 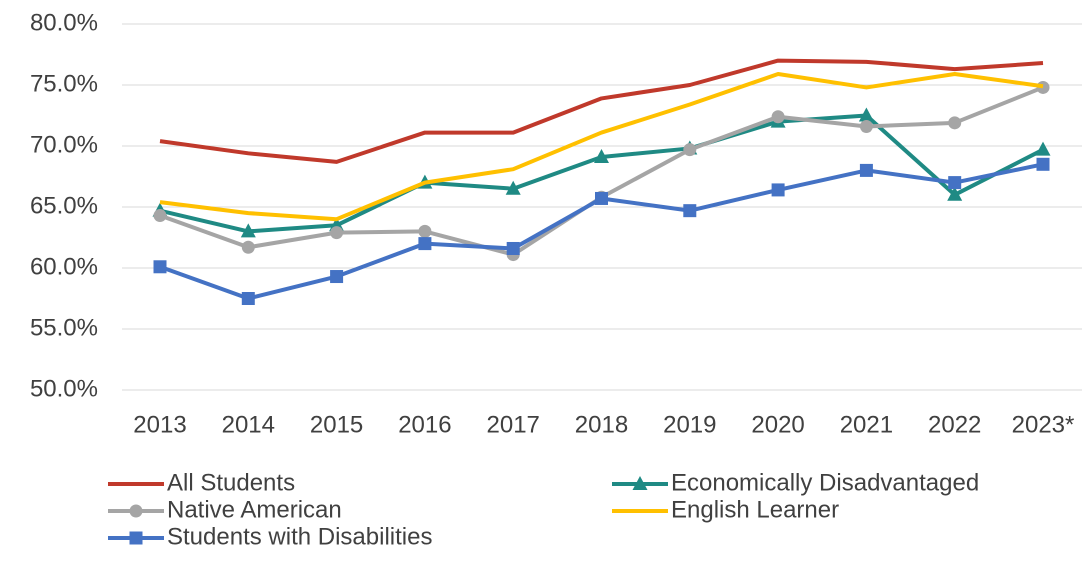 I want to click on y-tick-label: 80.0%, so click(x=64, y=22).